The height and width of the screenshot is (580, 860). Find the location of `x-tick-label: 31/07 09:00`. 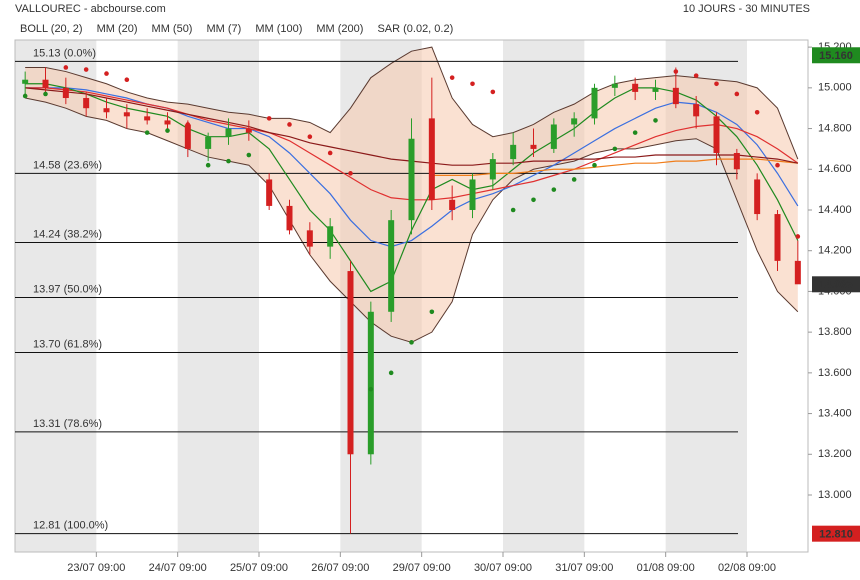

x-tick-label: 31/07 09:00 is located at coordinates (584, 568).